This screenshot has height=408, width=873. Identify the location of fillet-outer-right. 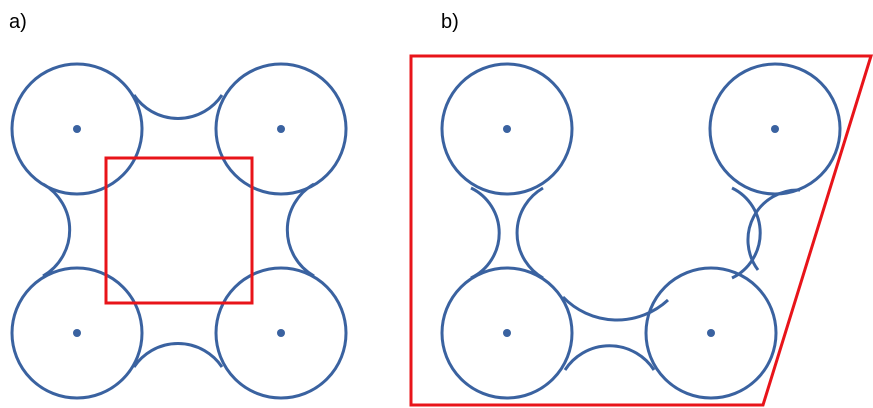
(773, 229).